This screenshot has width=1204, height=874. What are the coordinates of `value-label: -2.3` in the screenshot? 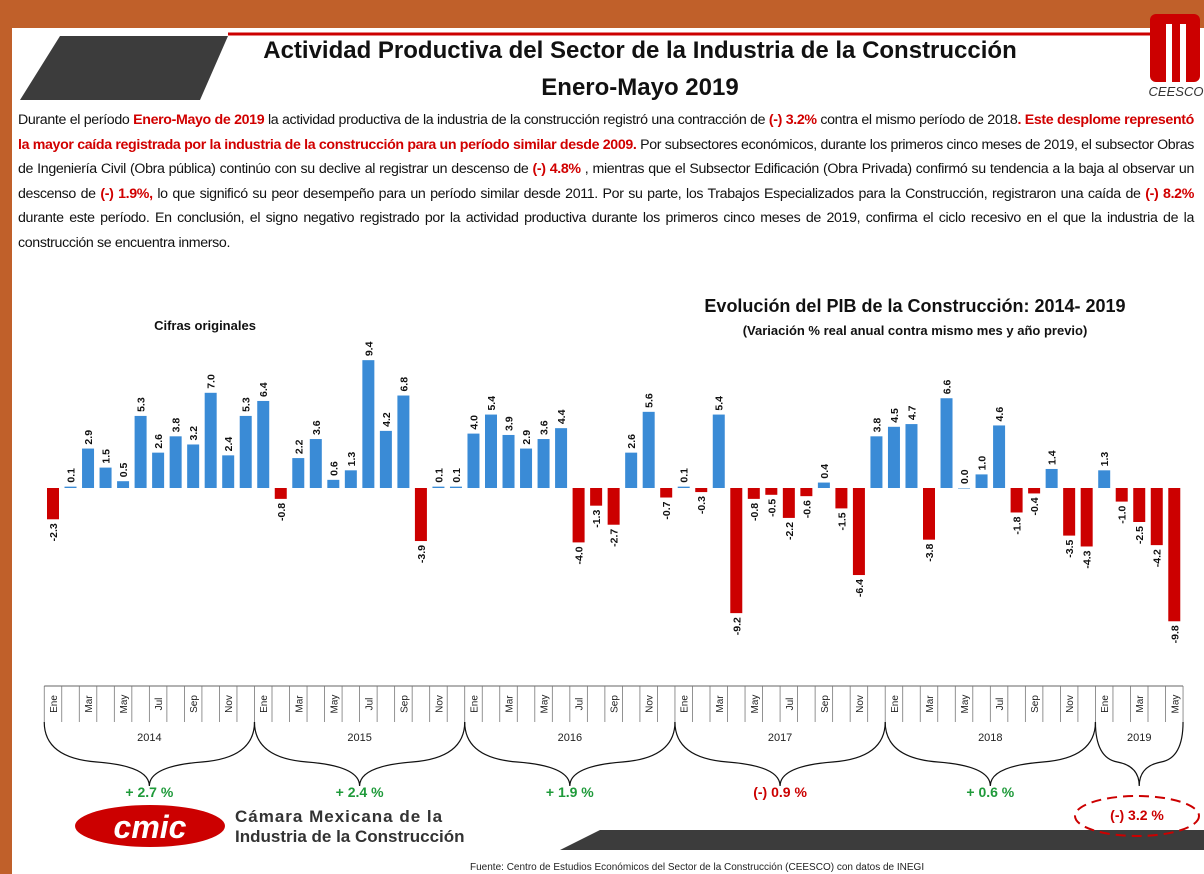 It's located at (54, 532).